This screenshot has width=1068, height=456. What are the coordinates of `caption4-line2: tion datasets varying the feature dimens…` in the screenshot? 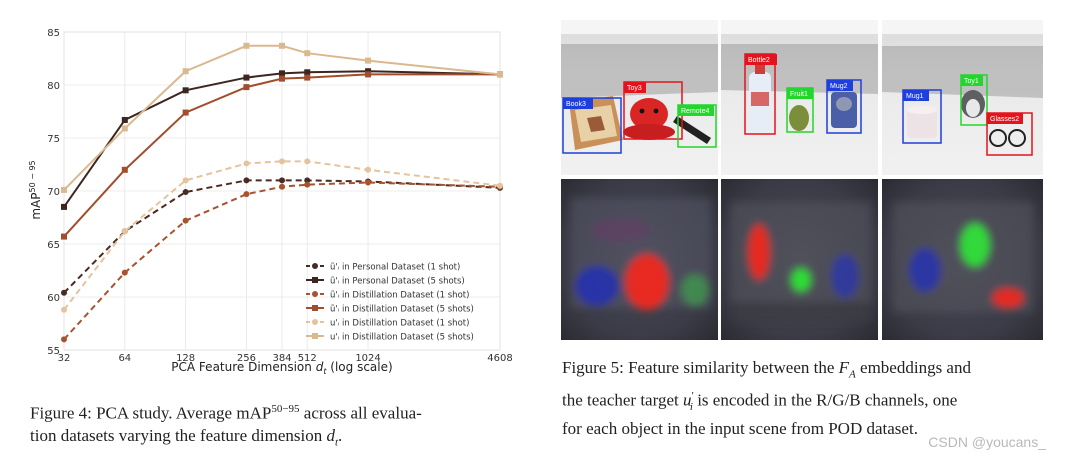 It's located at (178, 435).